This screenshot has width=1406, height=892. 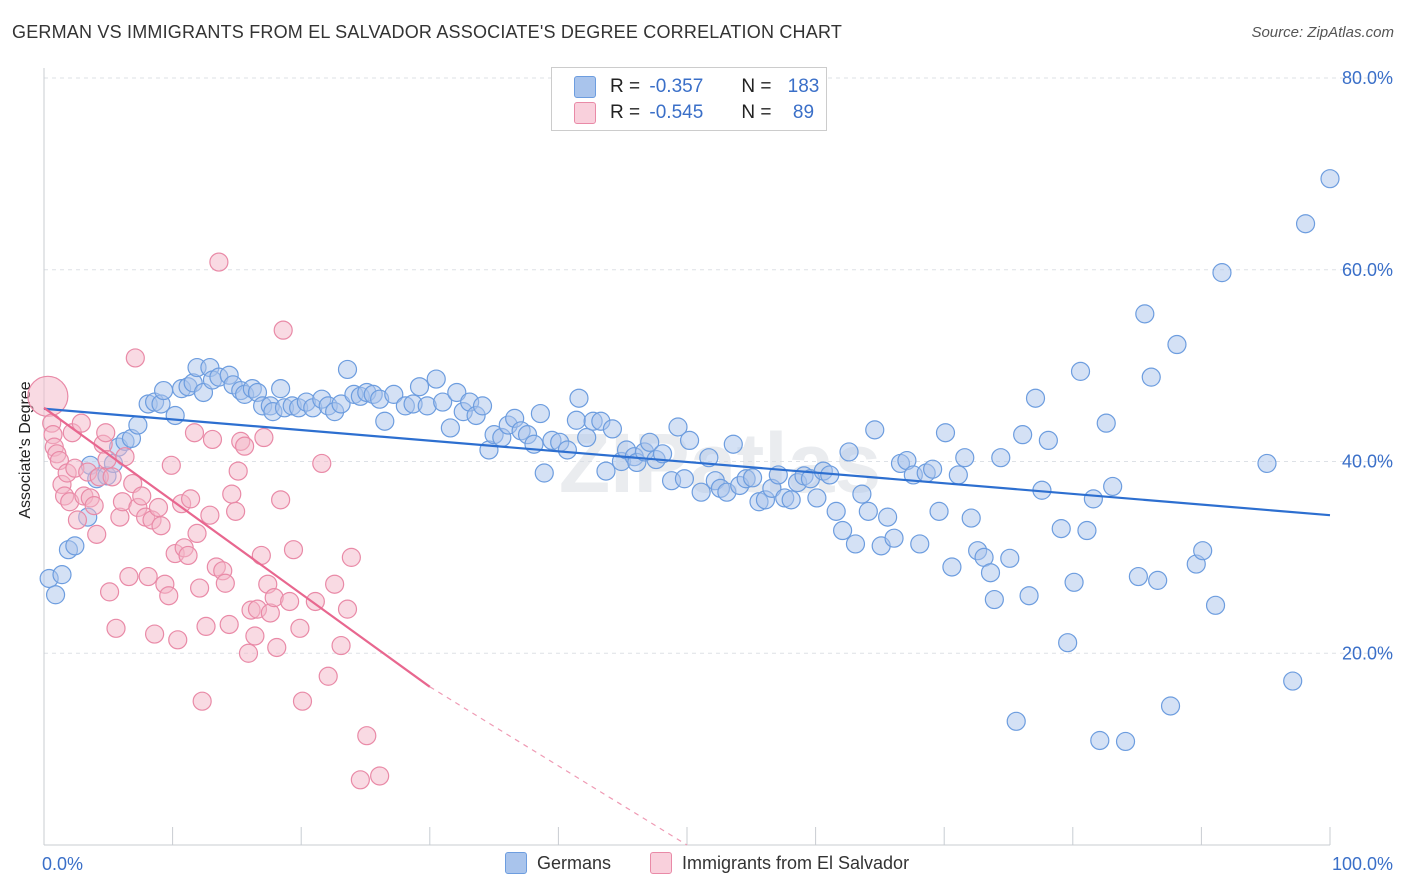 What do you see at coordinates (1367, 270) in the screenshot?
I see `y-tick-label-60: 60.0%` at bounding box center [1367, 270].